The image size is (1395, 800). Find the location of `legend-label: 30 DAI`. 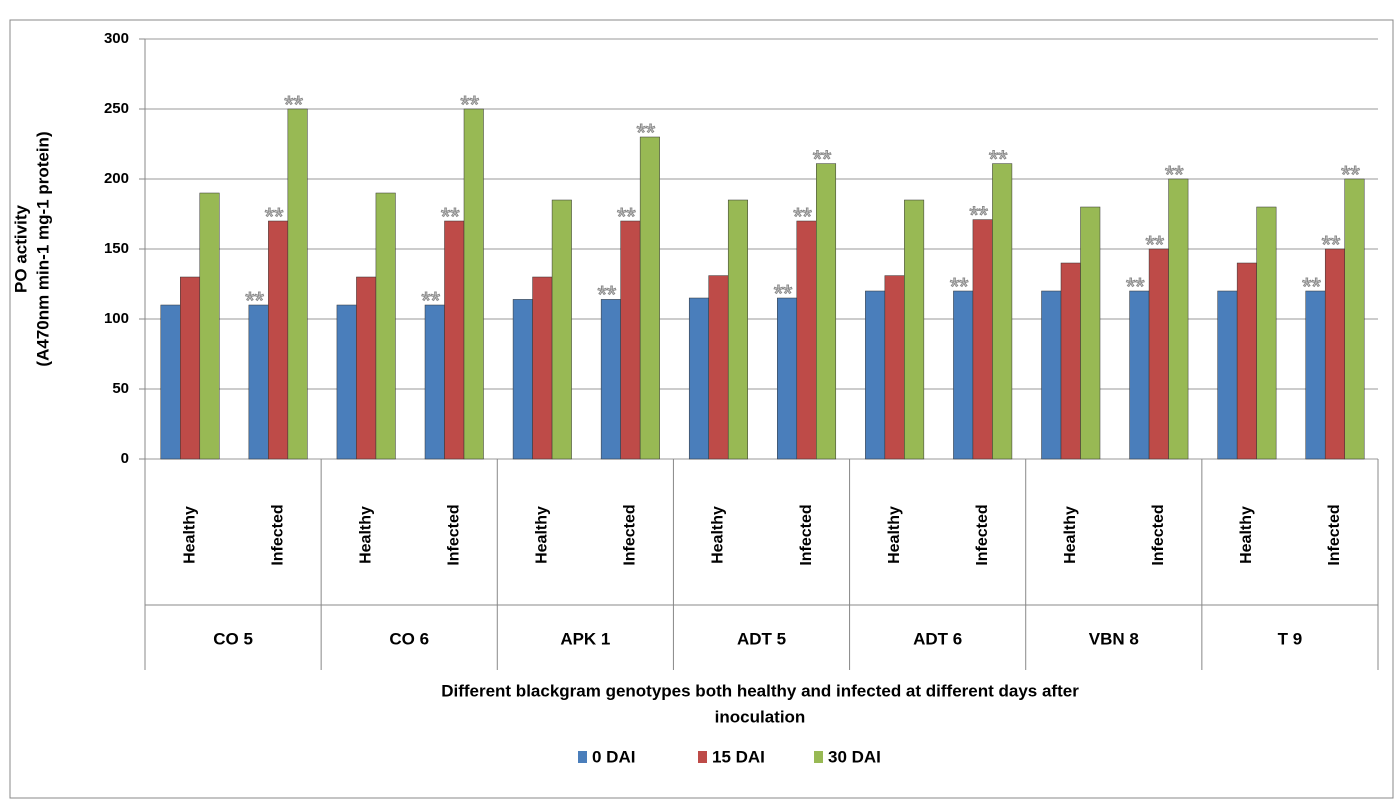

legend-label: 30 DAI is located at coordinates (854, 756).